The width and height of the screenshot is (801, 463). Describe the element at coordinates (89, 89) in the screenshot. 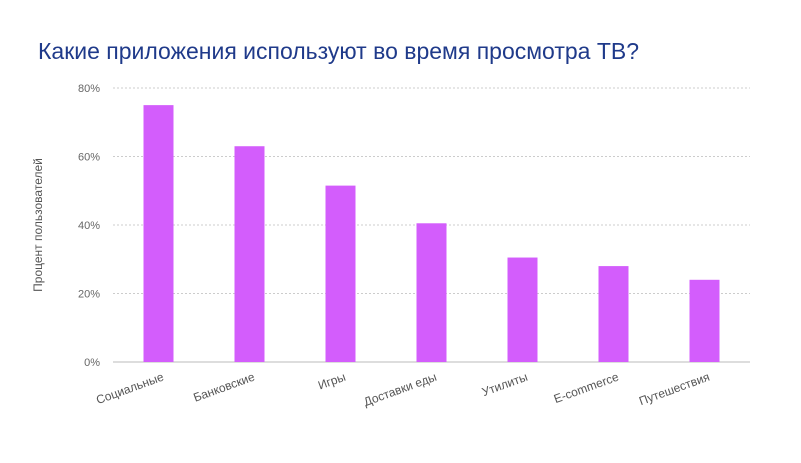

I see `y-tick-label: 80%` at that location.